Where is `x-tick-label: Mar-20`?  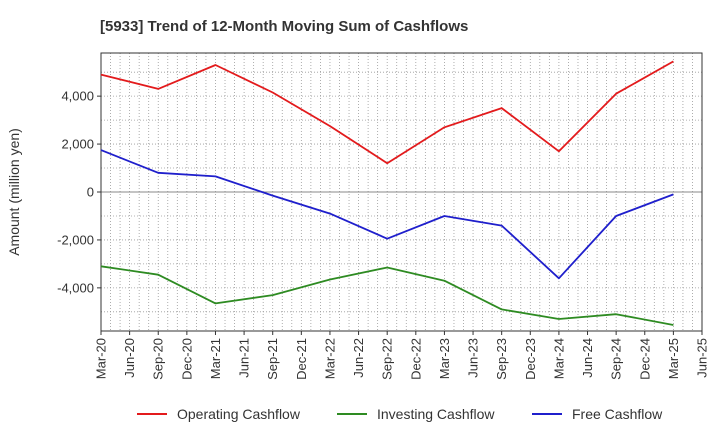 x-tick-label: Mar-20 is located at coordinates (101, 358).